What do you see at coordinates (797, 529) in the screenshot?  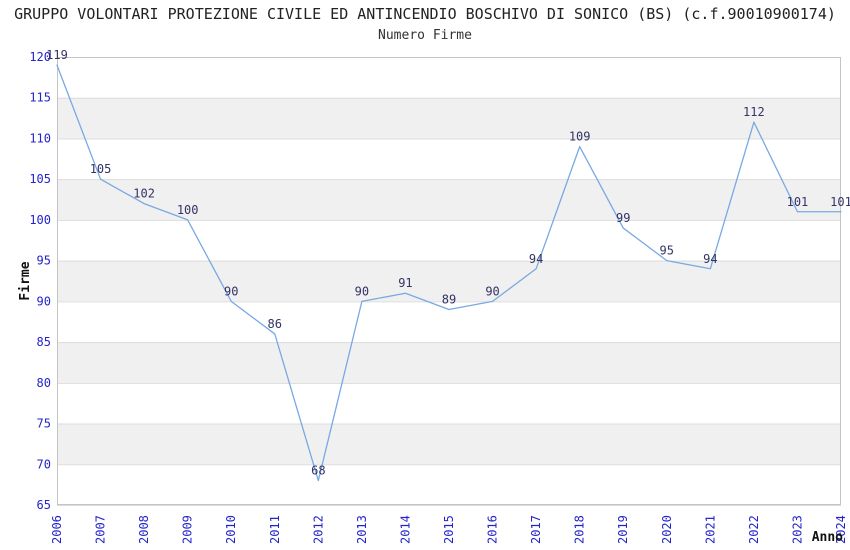 I see `x-tick-label: 2023` at bounding box center [797, 529].